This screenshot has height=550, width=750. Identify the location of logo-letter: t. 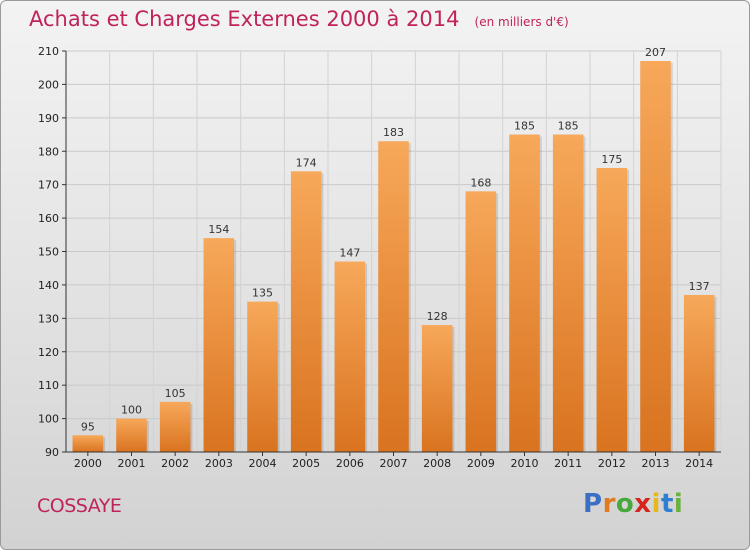
(667, 504).